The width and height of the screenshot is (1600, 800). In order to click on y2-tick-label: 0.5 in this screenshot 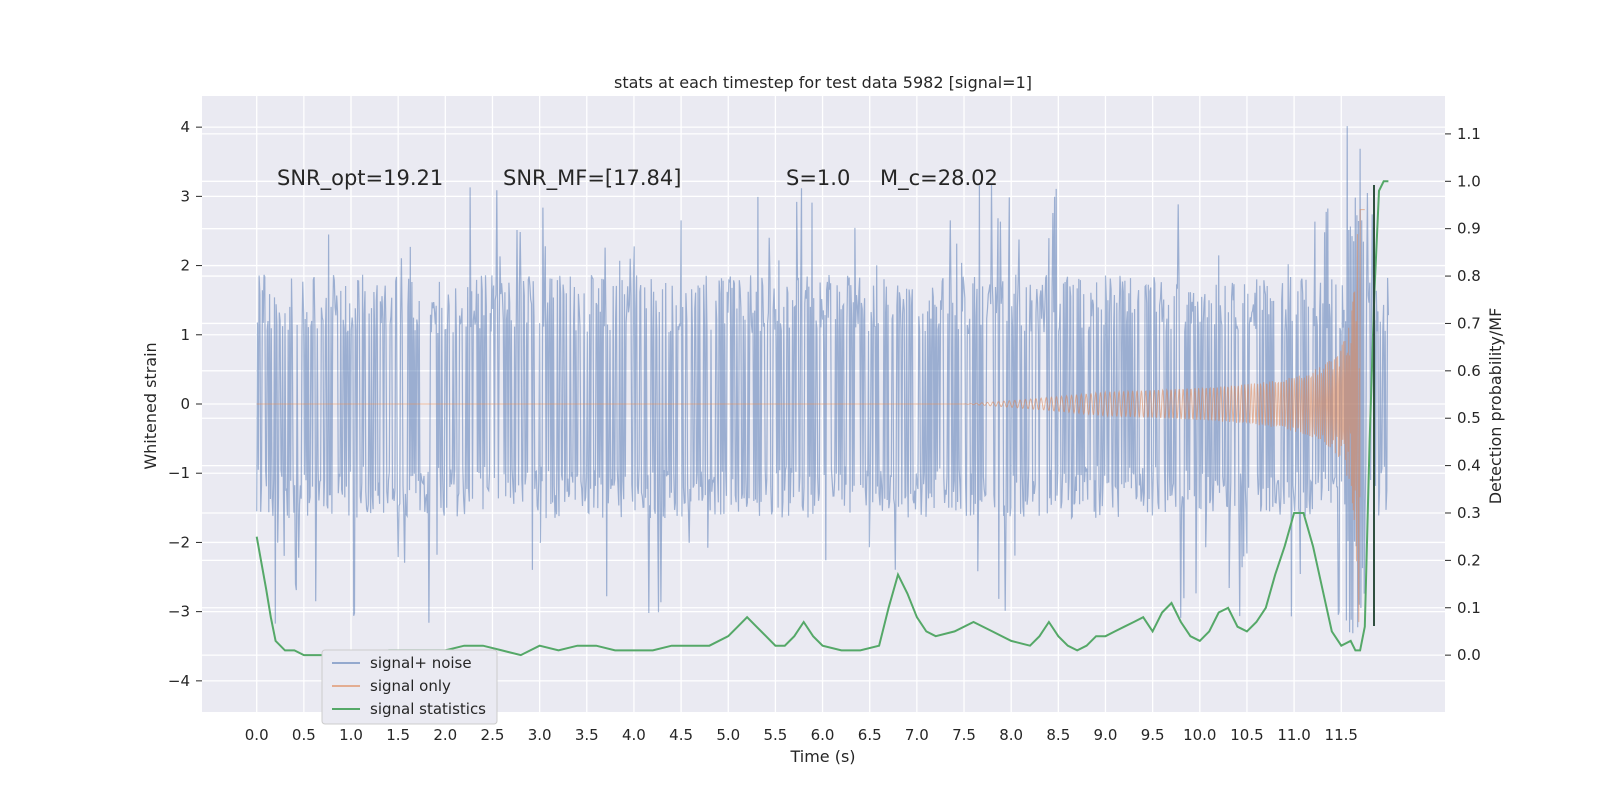, I will do `click(1469, 418)`.